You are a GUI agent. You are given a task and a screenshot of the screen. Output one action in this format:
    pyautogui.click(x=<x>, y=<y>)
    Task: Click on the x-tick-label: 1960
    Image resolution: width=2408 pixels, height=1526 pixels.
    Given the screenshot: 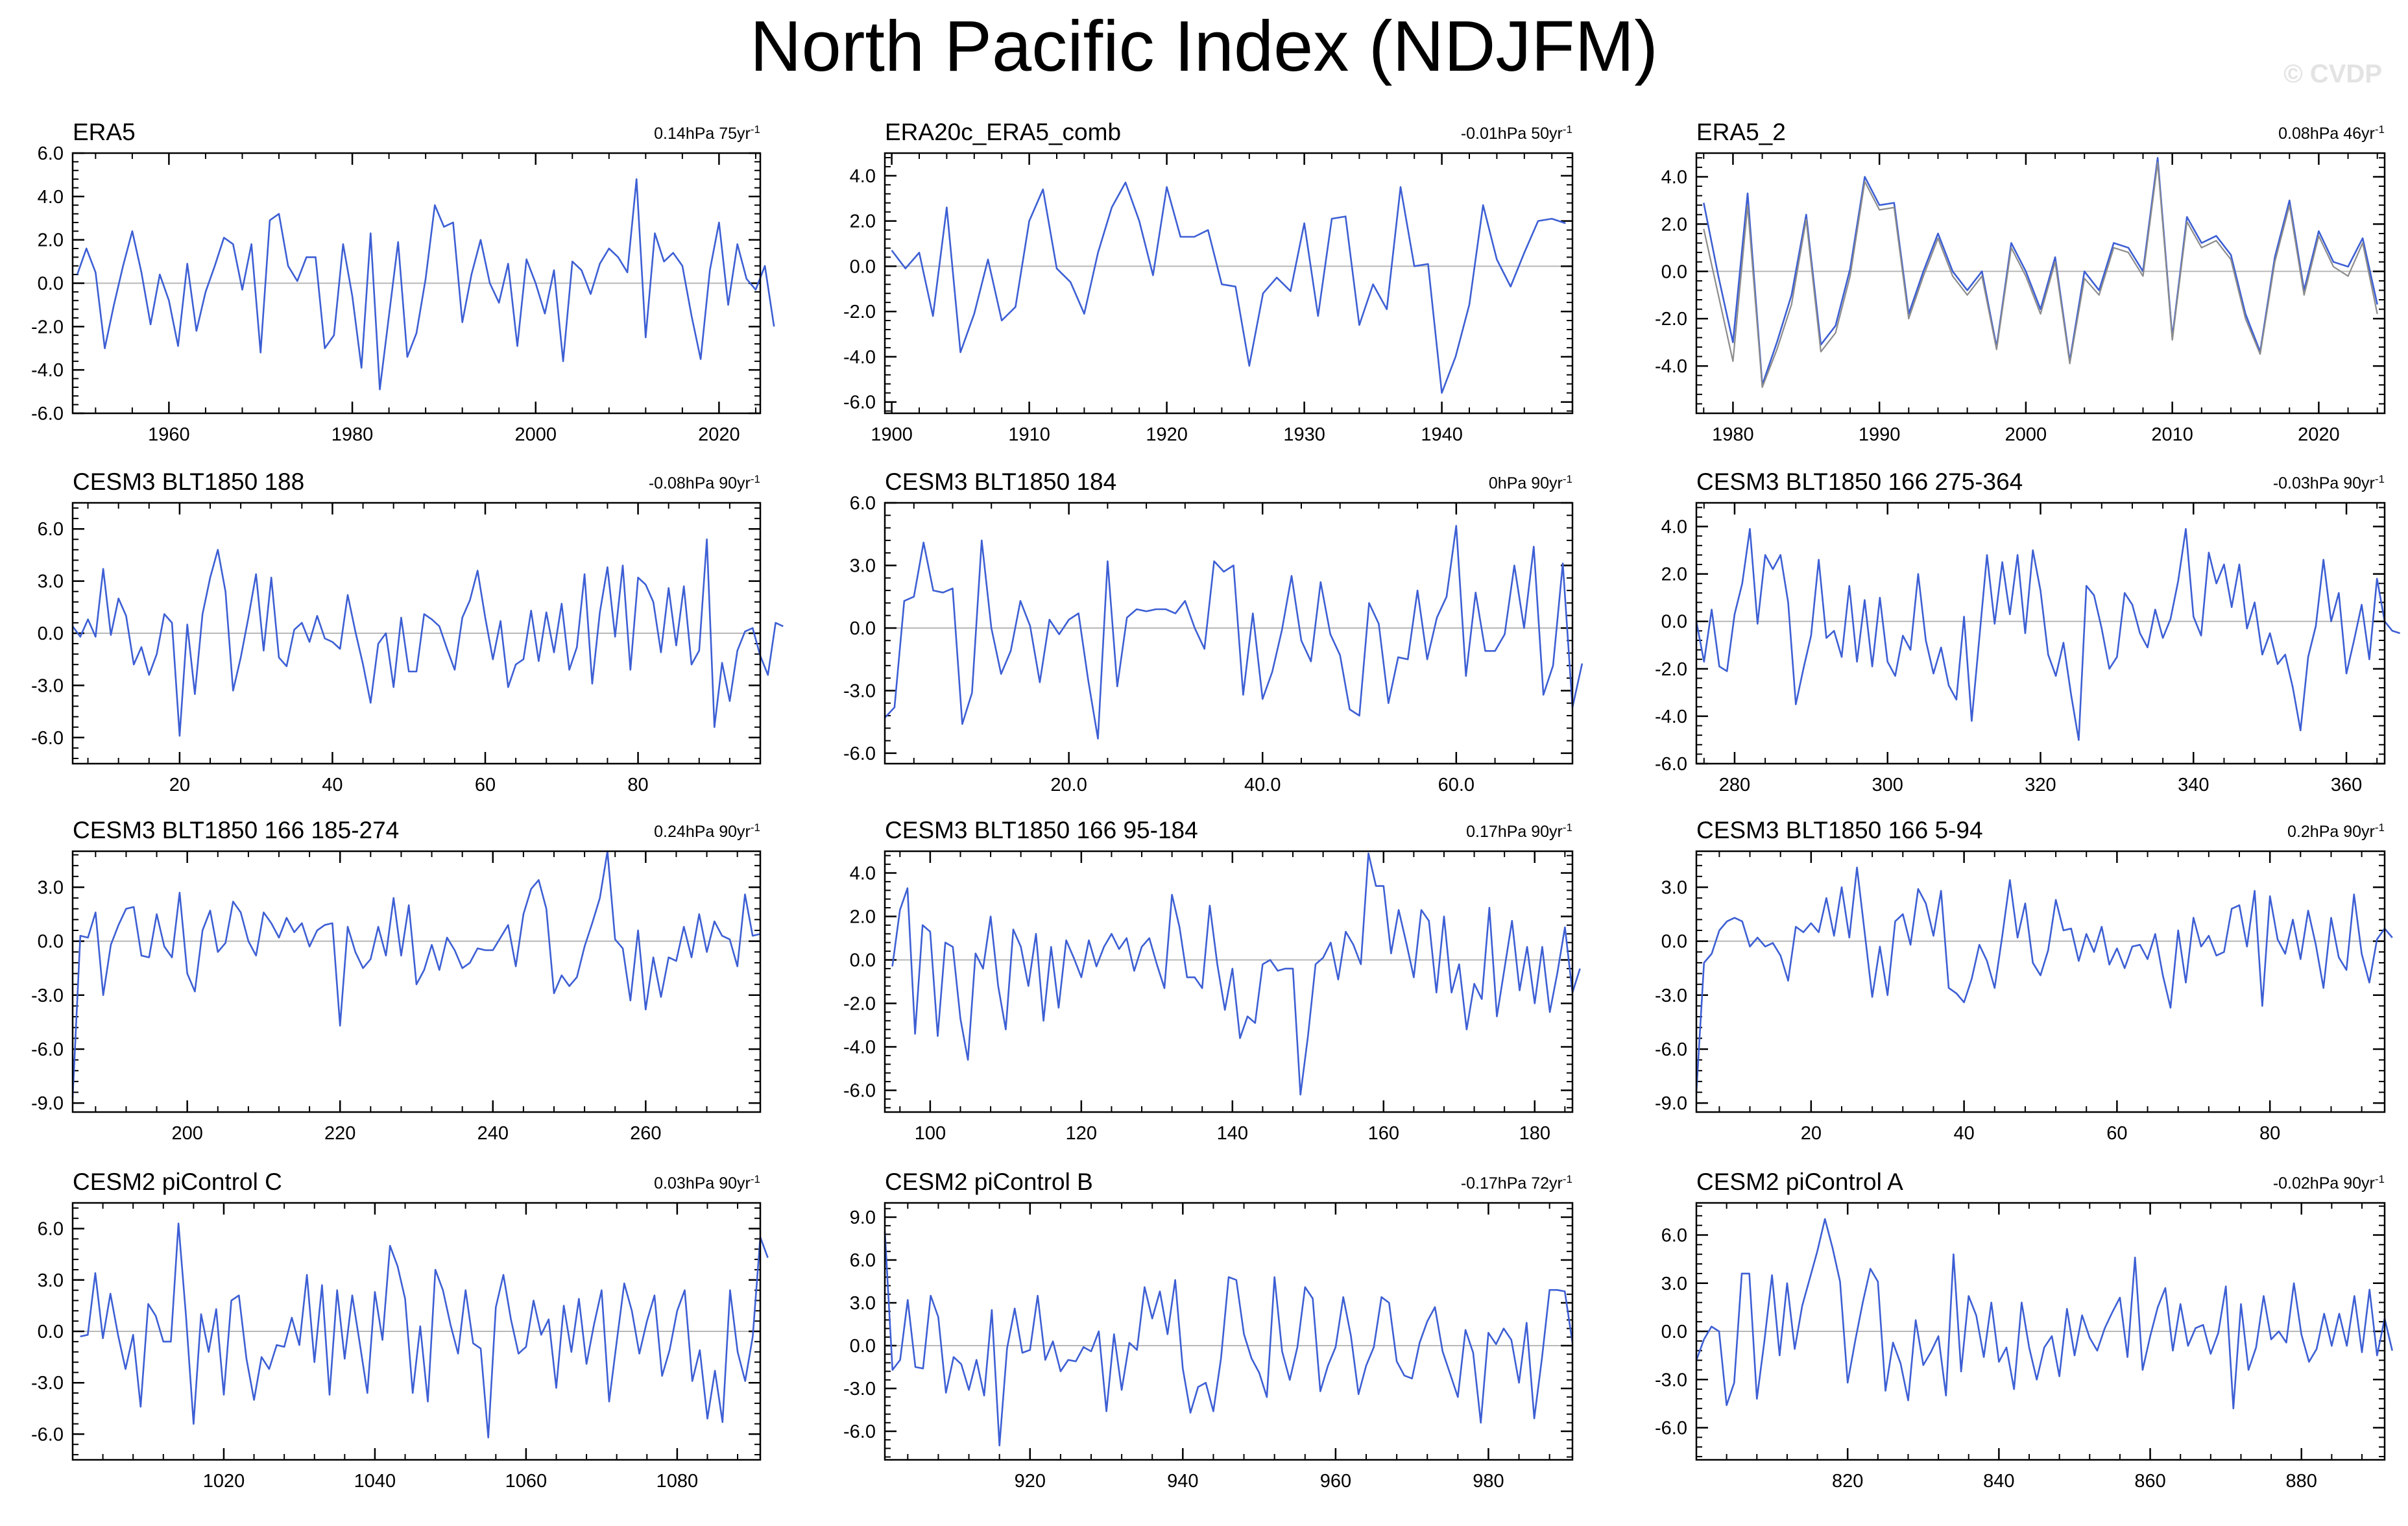 What is the action you would take?
    pyautogui.click(x=169, y=434)
    